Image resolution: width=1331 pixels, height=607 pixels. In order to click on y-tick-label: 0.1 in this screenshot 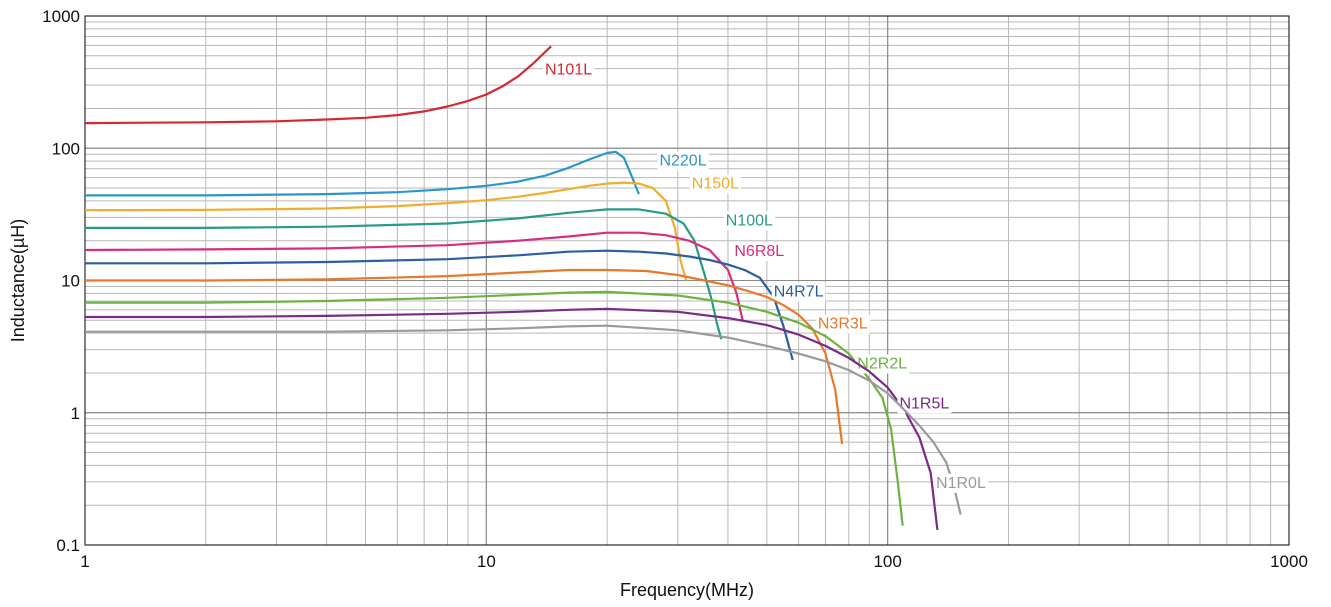, I will do `click(68, 545)`.